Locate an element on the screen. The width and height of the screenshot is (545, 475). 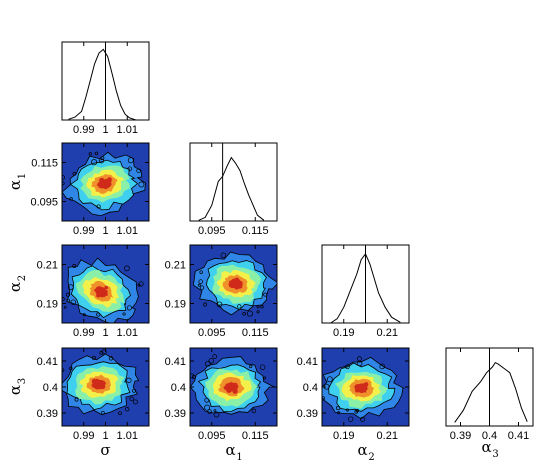
joint-panel-1-2: 0.095 0.115 0.19 0.21 is located at coordinates (221, 291).